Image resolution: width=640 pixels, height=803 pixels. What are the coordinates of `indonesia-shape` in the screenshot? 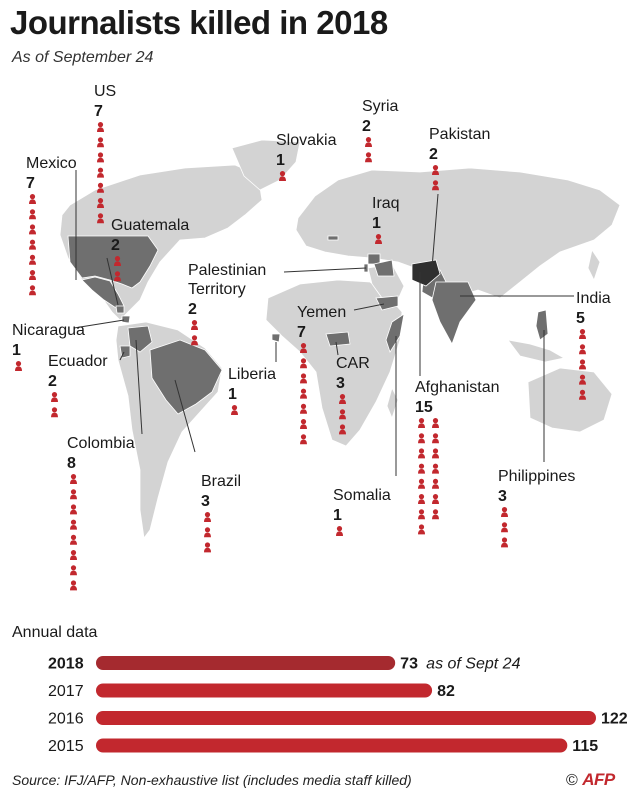 It's located at (536, 351).